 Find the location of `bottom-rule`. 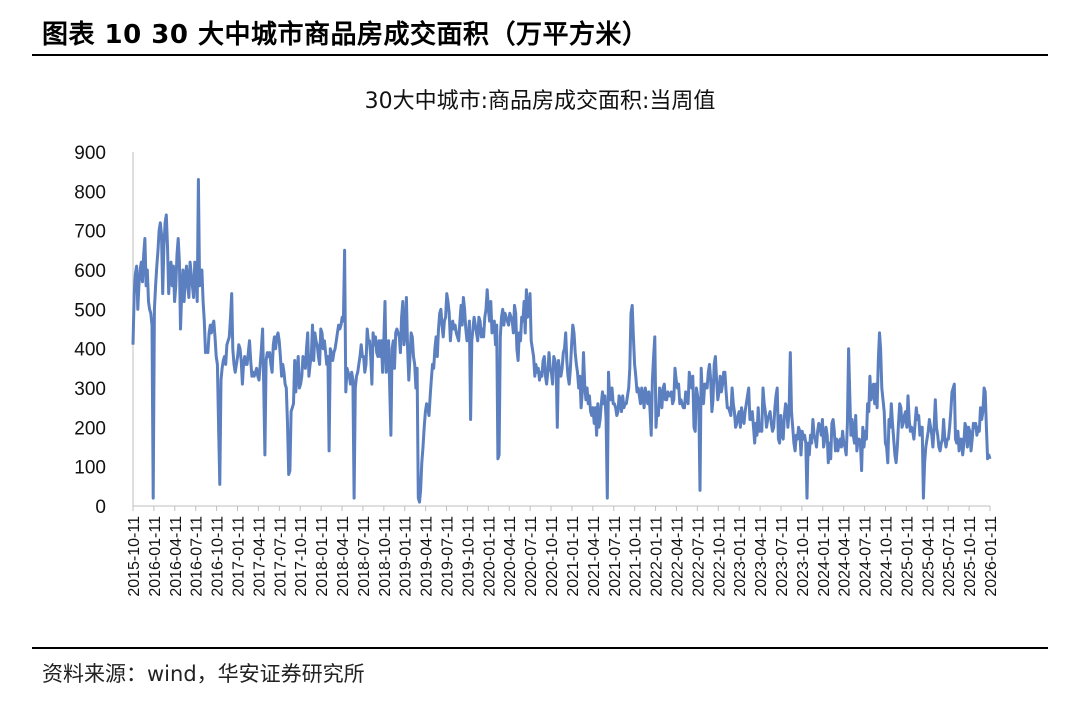

bottom-rule is located at coordinates (540, 648).